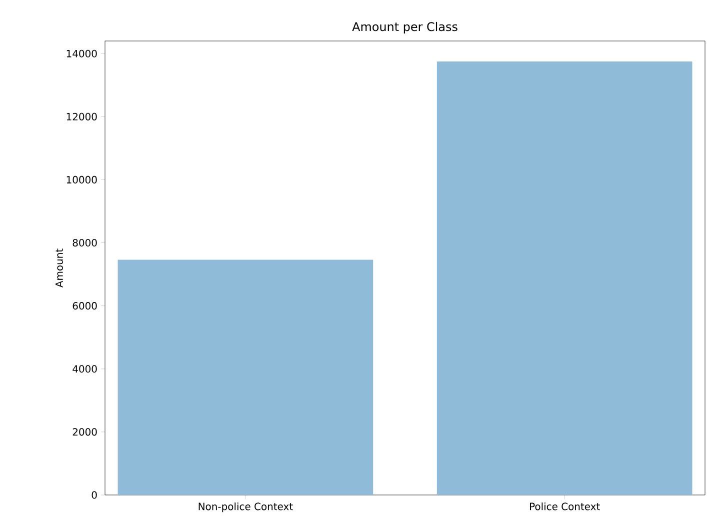 The width and height of the screenshot is (707, 522). I want to click on y-tick-label: 14000, so click(81, 54).